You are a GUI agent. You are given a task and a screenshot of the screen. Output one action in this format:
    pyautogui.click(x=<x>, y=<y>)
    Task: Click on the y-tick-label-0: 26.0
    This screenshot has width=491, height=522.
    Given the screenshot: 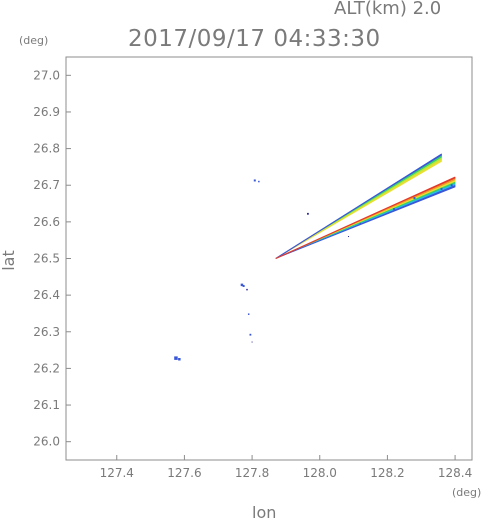 What is the action you would take?
    pyautogui.click(x=46, y=442)
    